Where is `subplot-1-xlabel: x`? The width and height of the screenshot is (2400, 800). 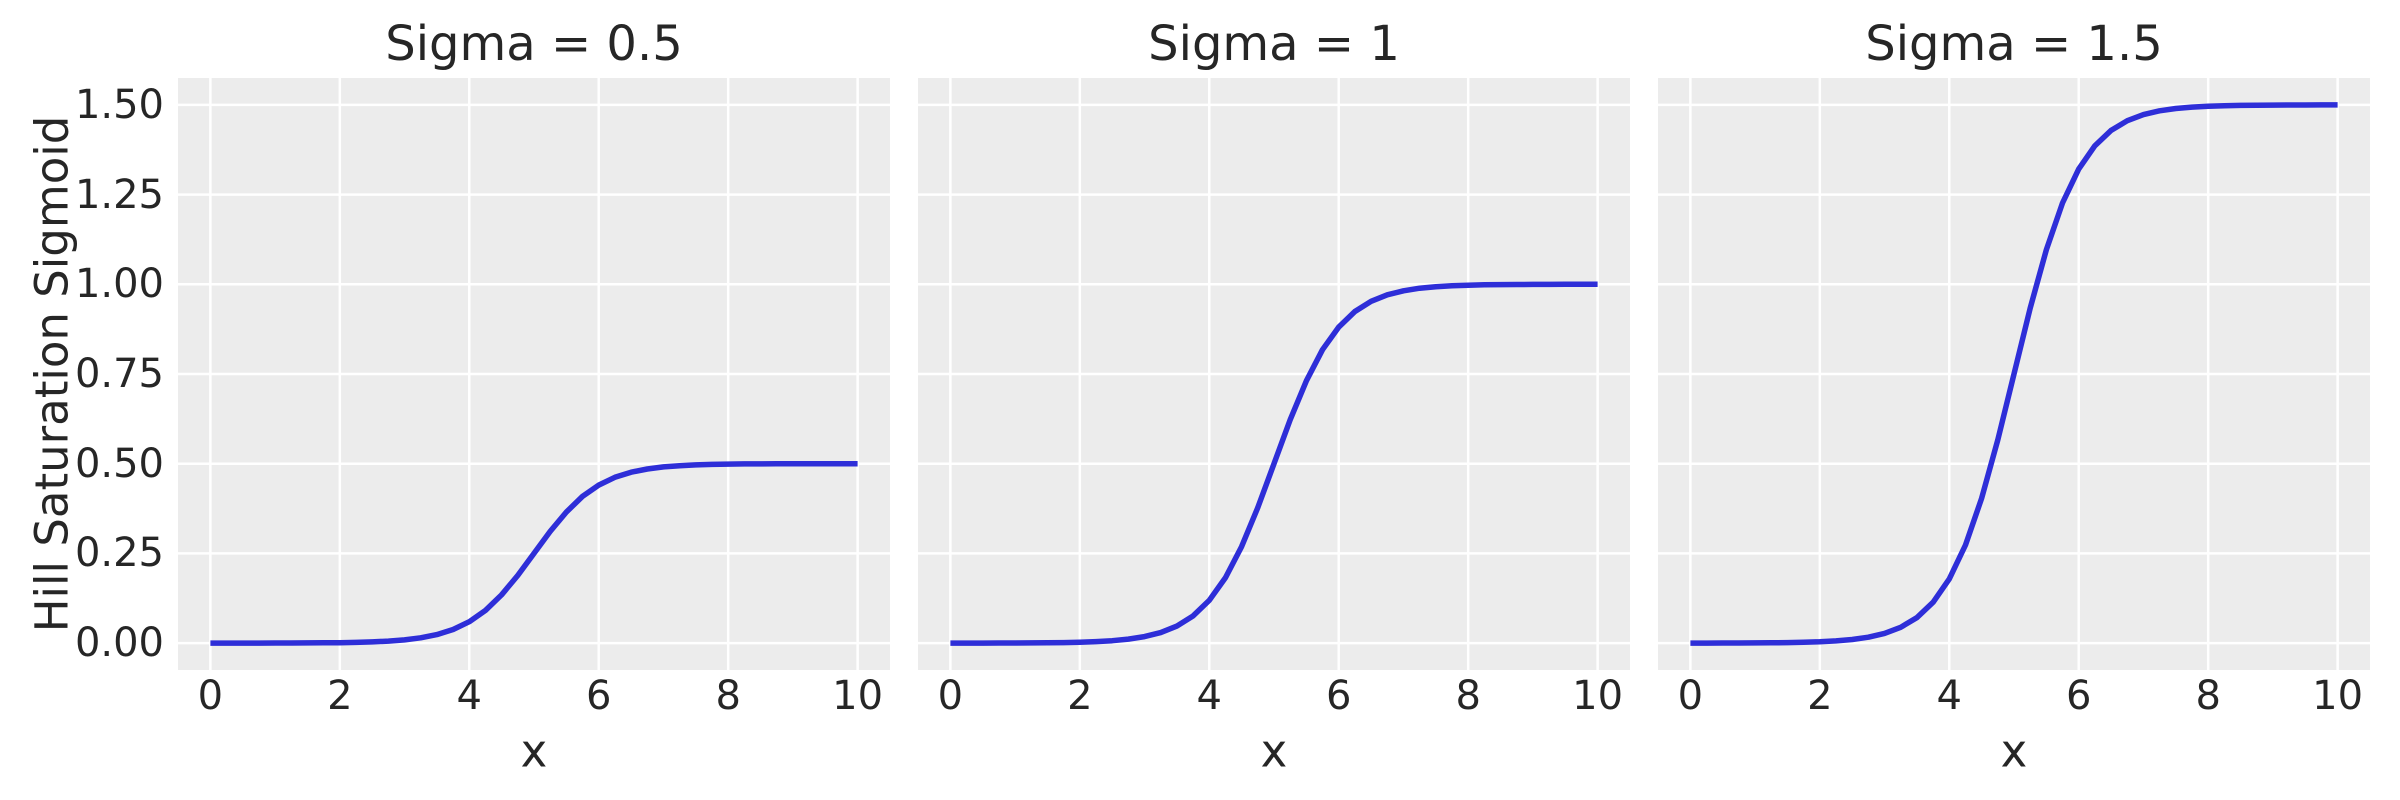 subplot-1-xlabel: x is located at coordinates (534, 751).